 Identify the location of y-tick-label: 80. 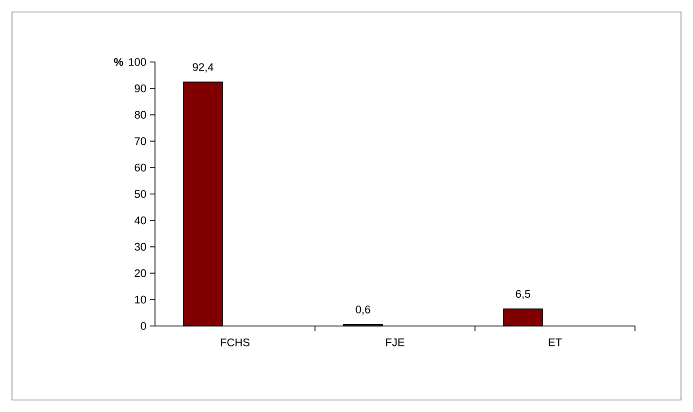
(140, 114).